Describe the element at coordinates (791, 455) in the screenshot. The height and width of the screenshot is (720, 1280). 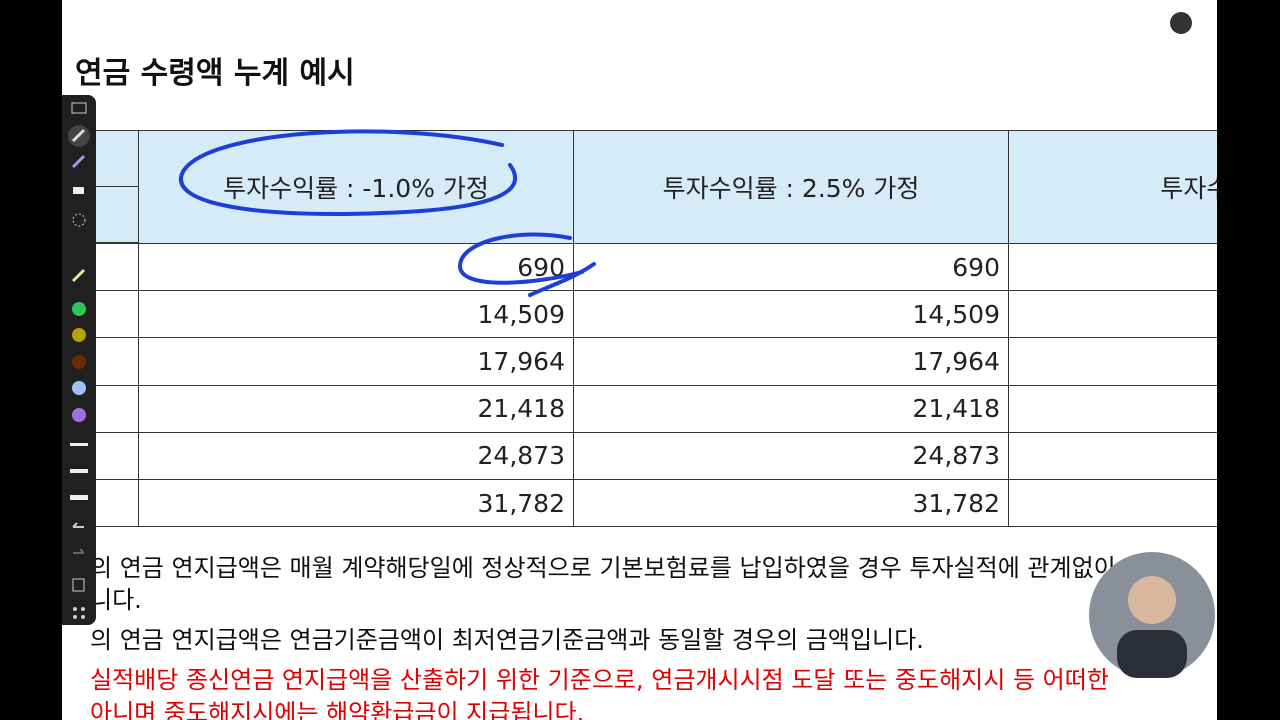
I see `table-cell: 24,873` at that location.